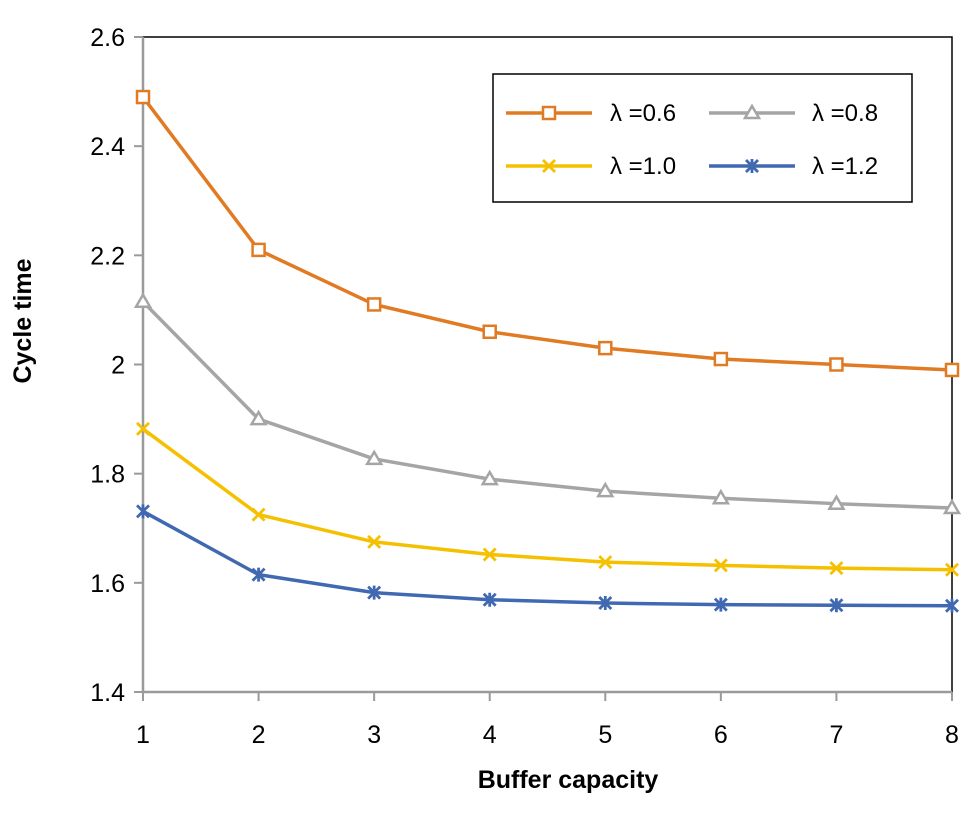  Describe the element at coordinates (845, 166) in the screenshot. I see `legend-label: λ =1.2` at that location.